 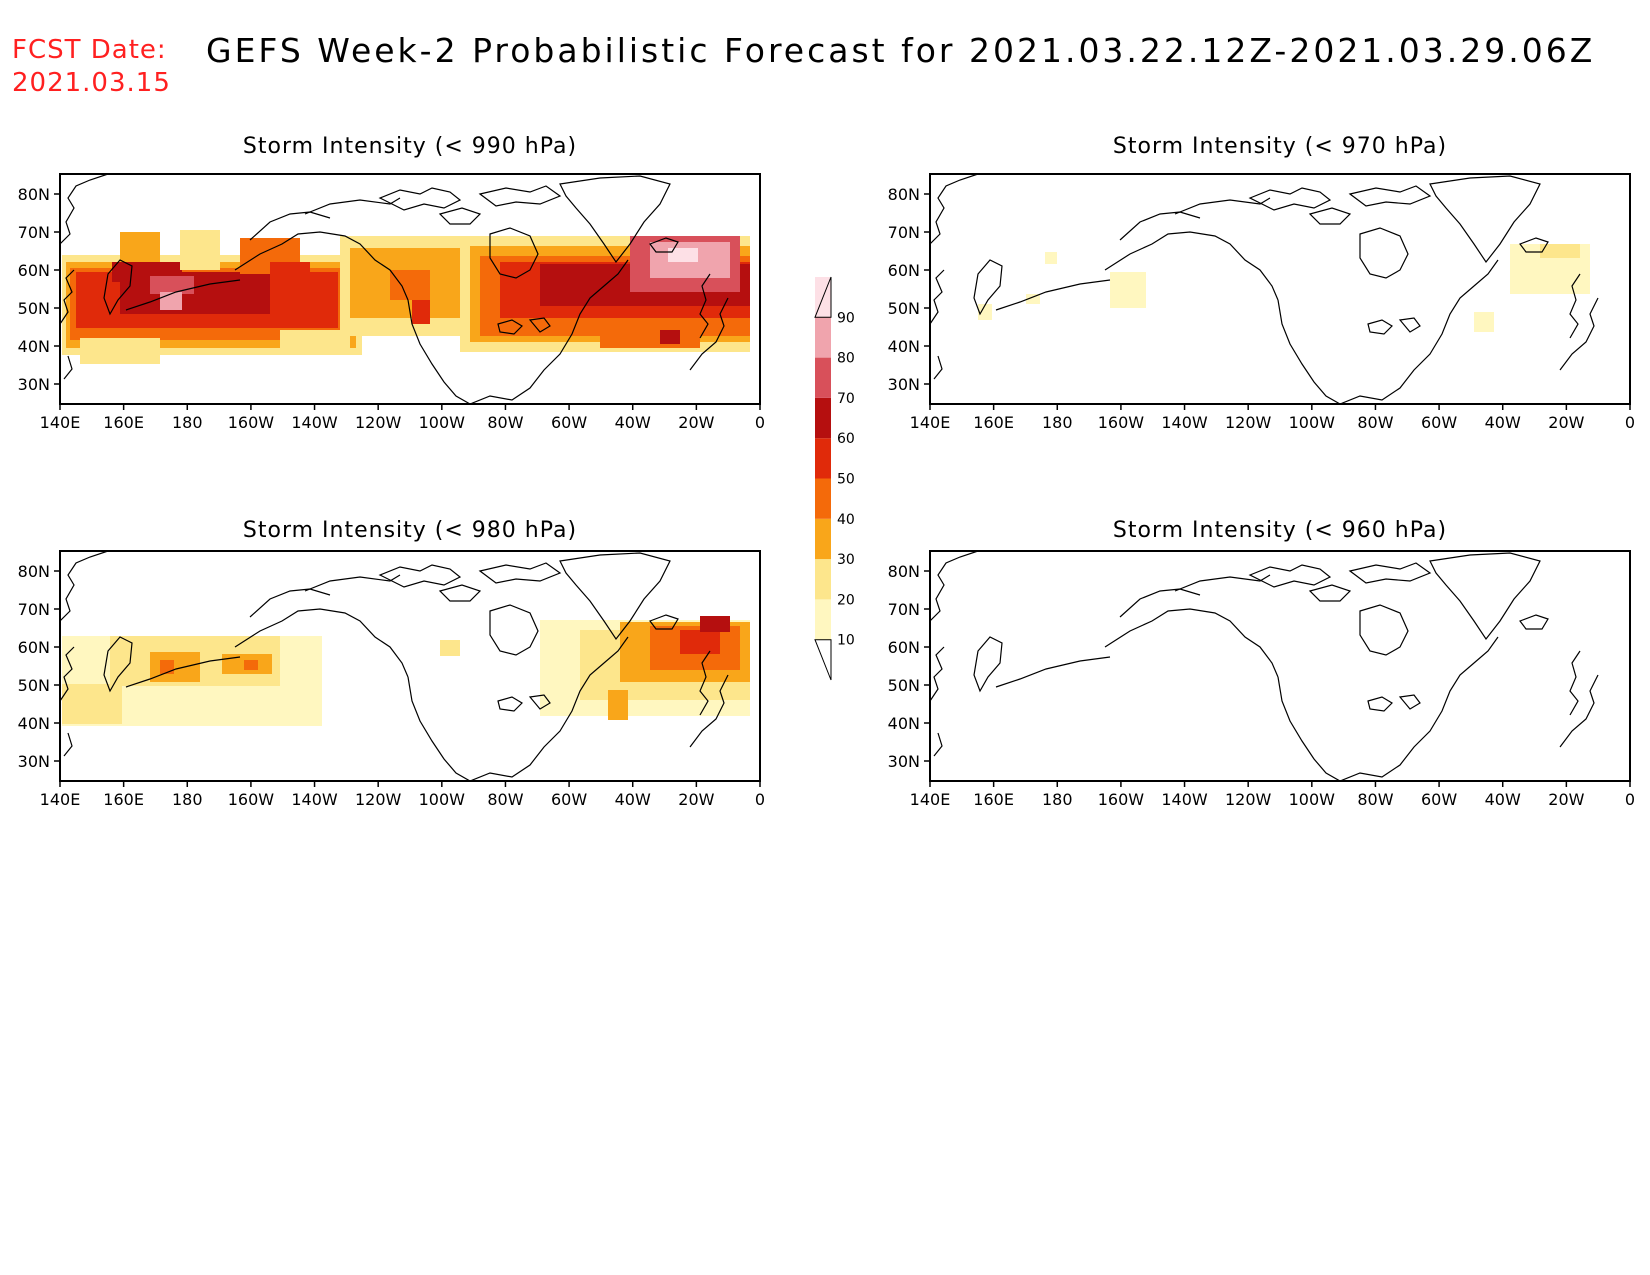 What do you see at coordinates (89, 50) in the screenshot?
I see `fcst-date-label: FCST Date:` at bounding box center [89, 50].